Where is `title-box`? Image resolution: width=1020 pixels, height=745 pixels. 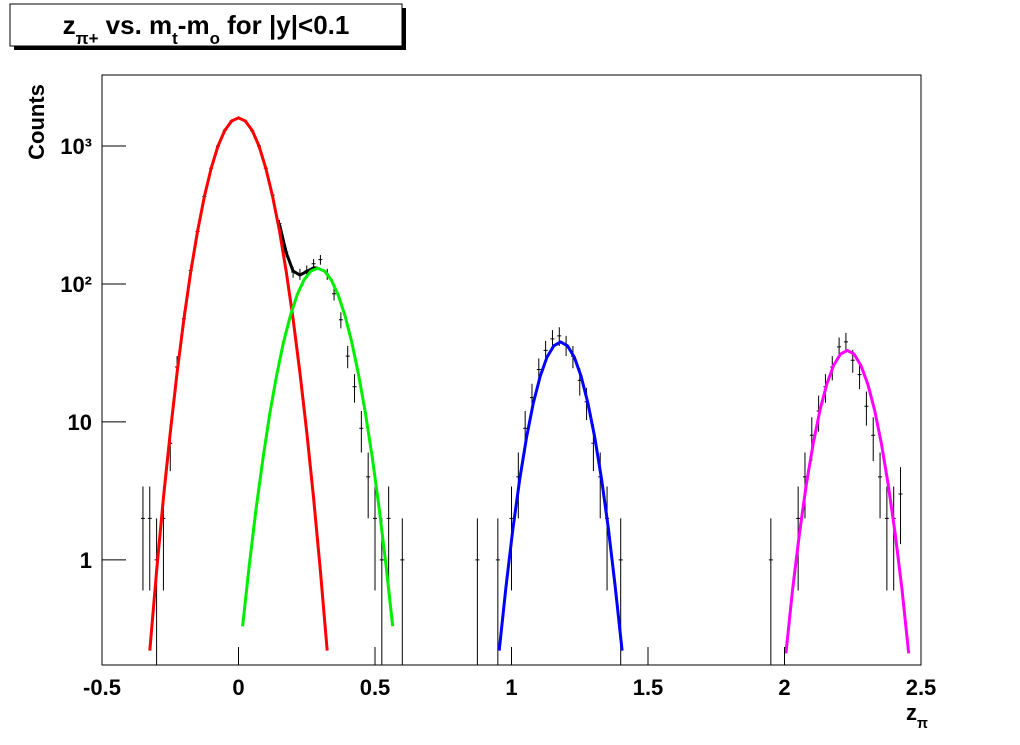 title-box is located at coordinates (206, 25).